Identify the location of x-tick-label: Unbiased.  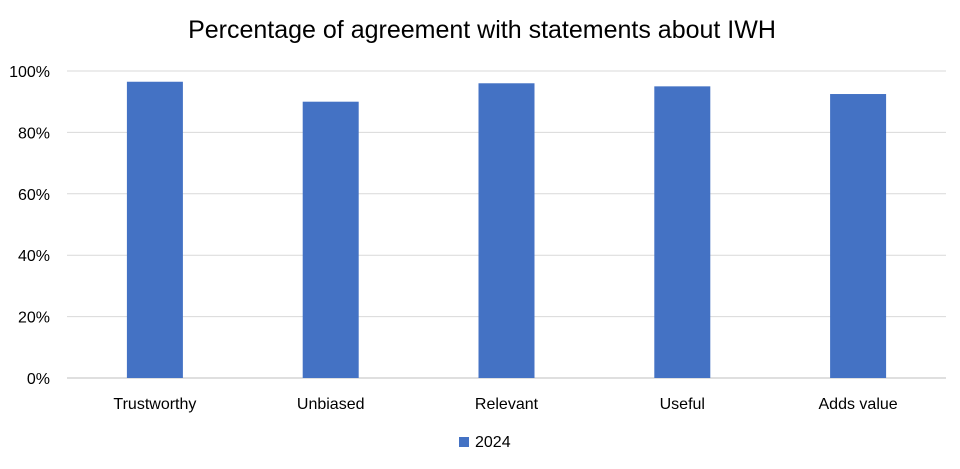
(331, 404).